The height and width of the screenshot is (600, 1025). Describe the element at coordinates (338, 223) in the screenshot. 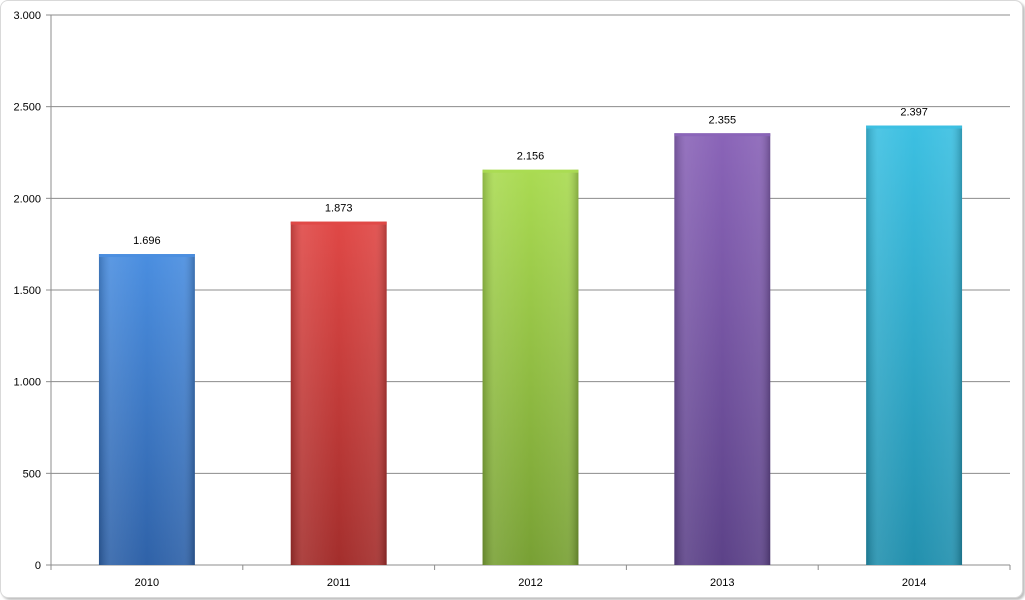

I see `bar-top-bevel-2011` at that location.